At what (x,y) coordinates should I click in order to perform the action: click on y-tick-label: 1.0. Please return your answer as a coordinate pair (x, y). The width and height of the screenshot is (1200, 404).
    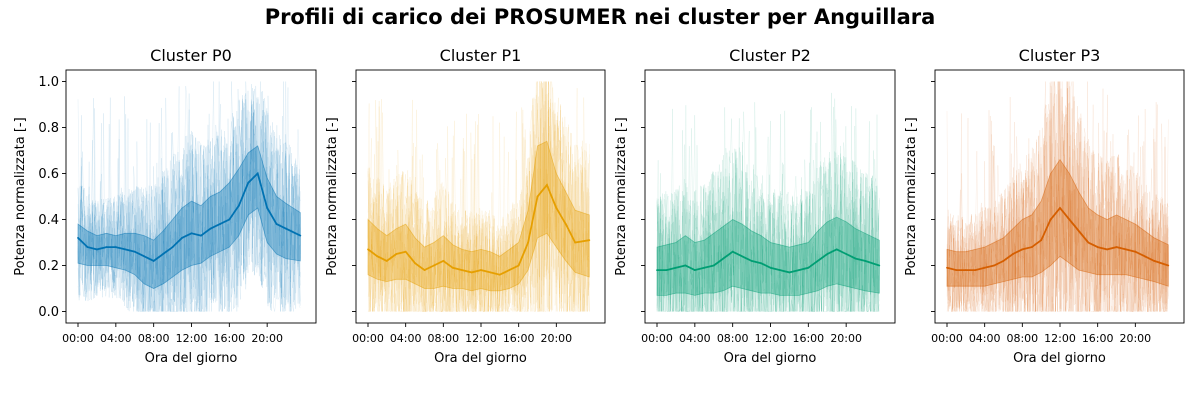
    Looking at the image, I should click on (48, 82).